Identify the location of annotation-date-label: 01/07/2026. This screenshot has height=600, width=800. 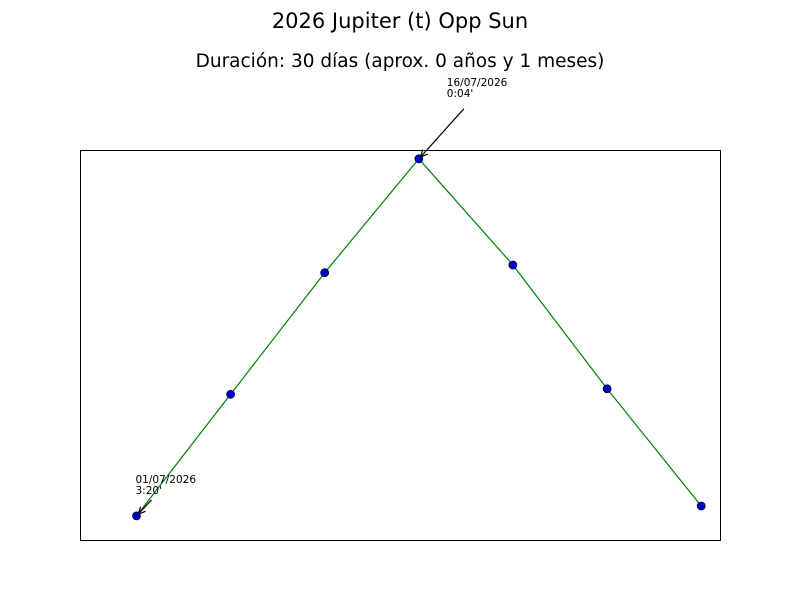
(166, 480).